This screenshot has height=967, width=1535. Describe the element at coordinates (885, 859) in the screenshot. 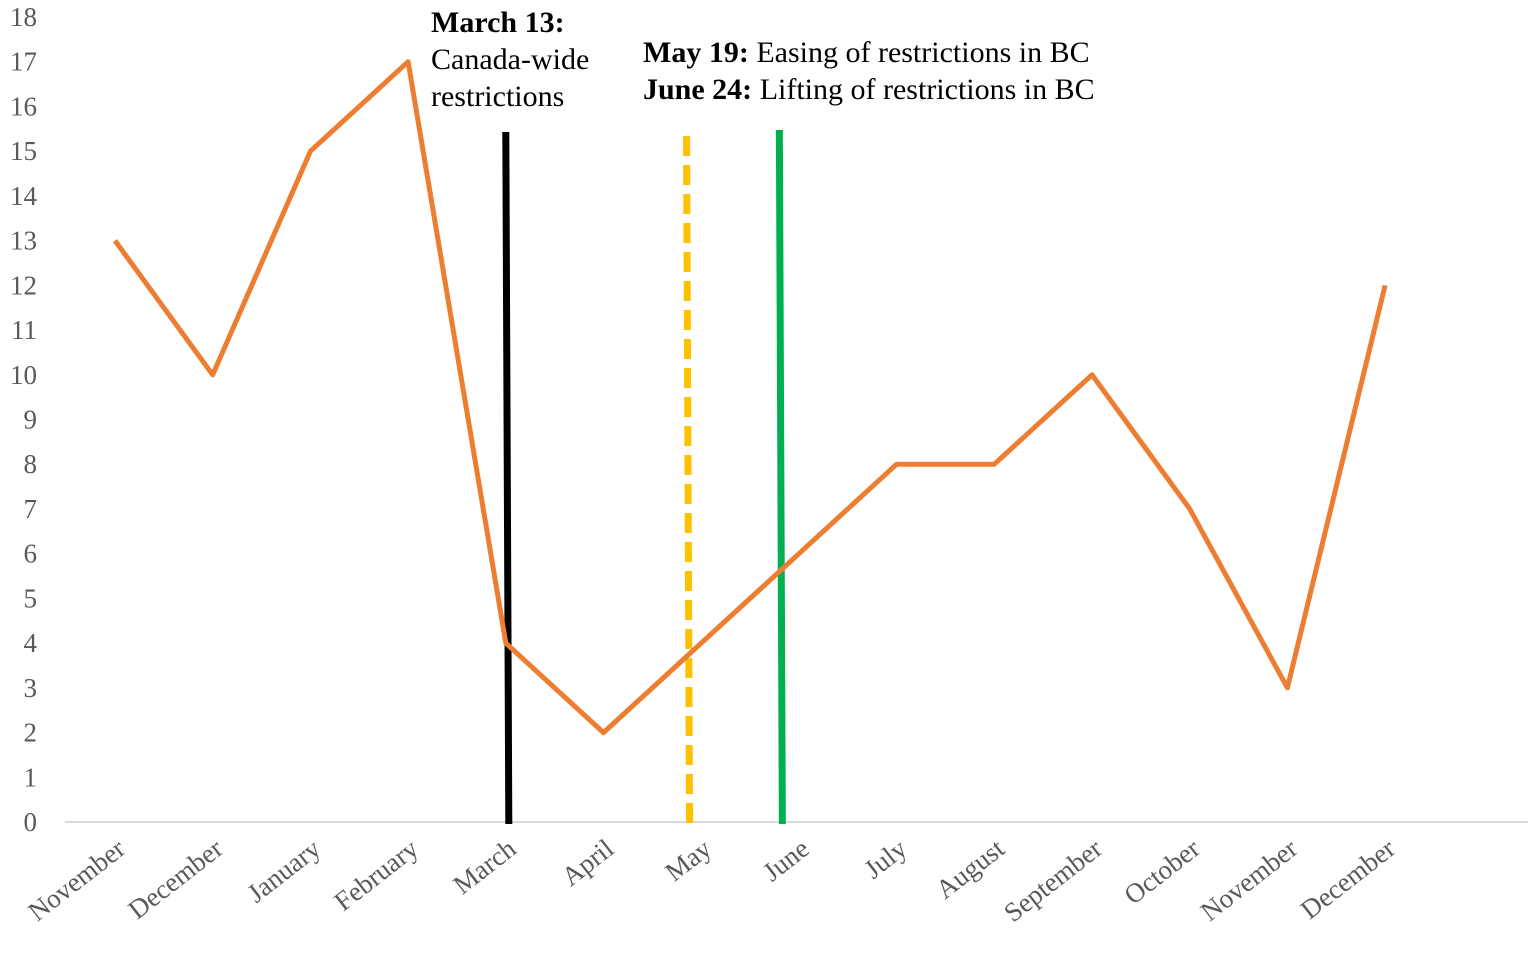

I see `x-tick-label: July` at that location.